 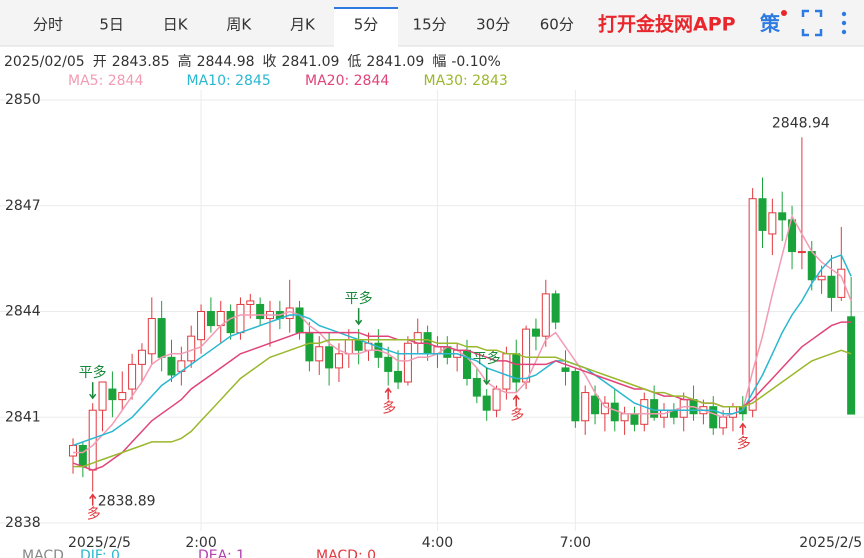 I want to click on fullscreen-icon, so click(x=812, y=23).